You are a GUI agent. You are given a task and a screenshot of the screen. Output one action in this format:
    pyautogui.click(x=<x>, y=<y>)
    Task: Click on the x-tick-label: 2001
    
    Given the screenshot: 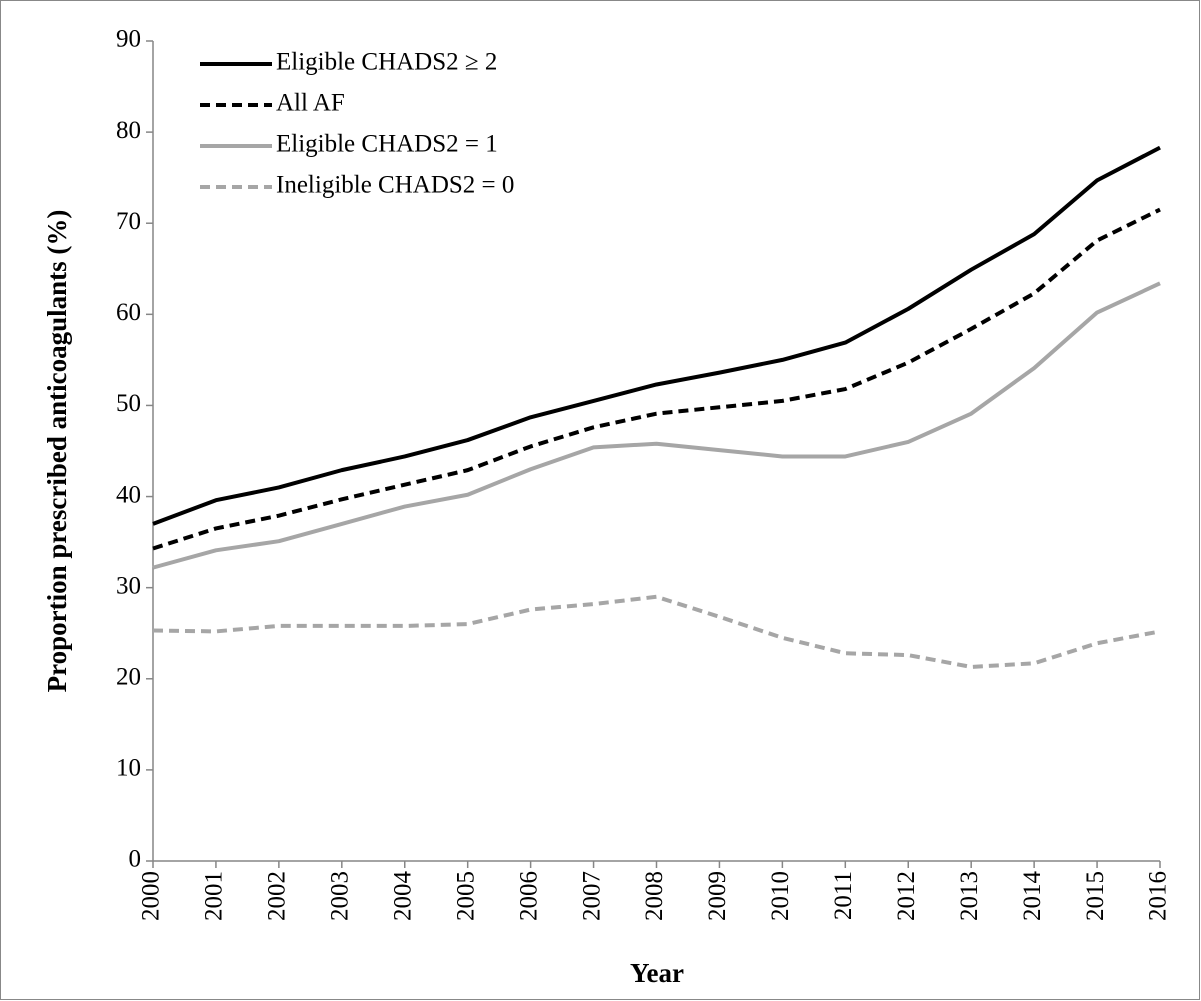 What is the action you would take?
    pyautogui.click(x=214, y=896)
    